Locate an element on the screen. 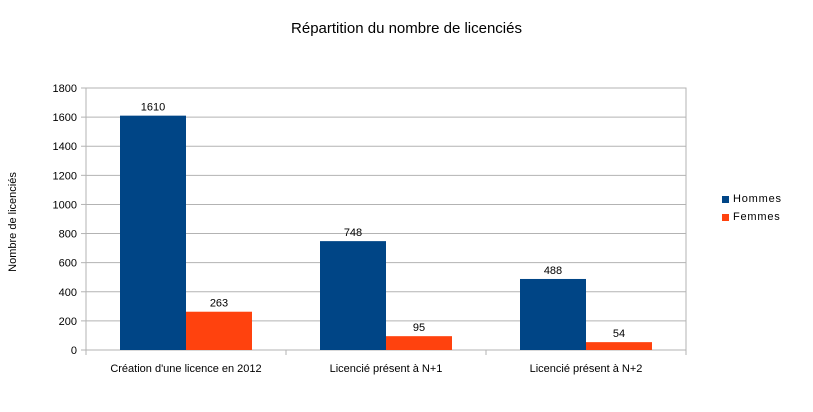 This screenshot has height=412, width=813. y-tick-label: 1800 is located at coordinates (65, 89).